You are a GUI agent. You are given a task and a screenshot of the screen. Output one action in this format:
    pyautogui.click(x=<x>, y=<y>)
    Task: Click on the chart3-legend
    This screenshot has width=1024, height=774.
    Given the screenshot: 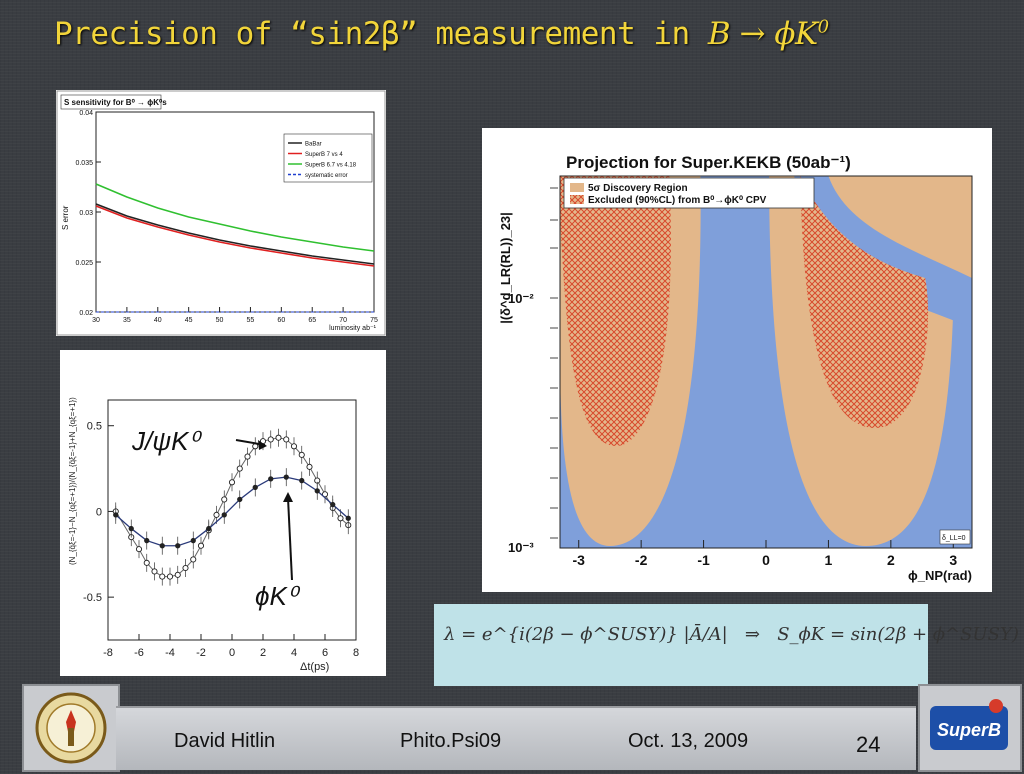 What is the action you would take?
    pyautogui.click(x=689, y=193)
    